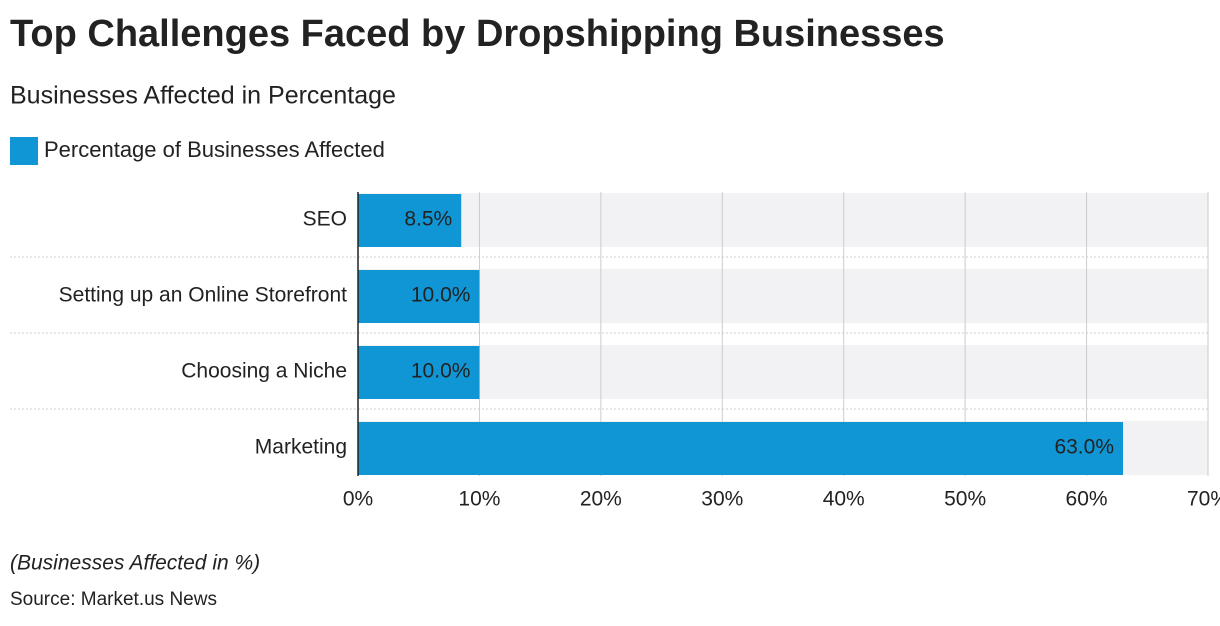 The image size is (1220, 626). What do you see at coordinates (113, 599) in the screenshot?
I see `source: Source: Market.us News` at bounding box center [113, 599].